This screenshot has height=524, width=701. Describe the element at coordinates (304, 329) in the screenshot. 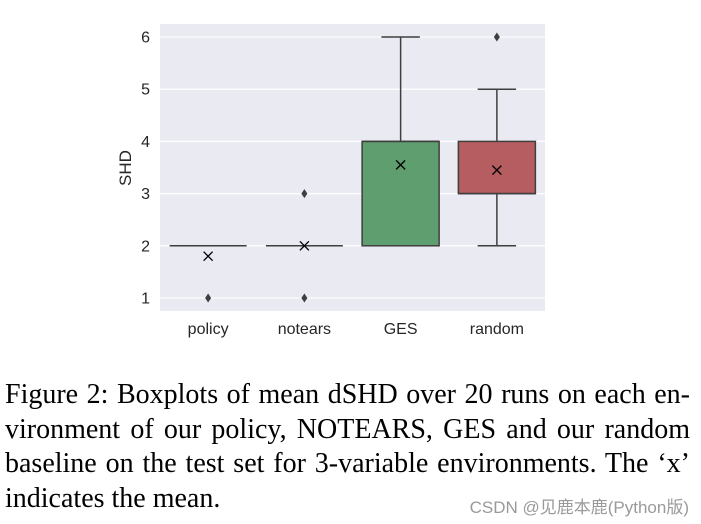

I see `x-tick-label: notears` at that location.